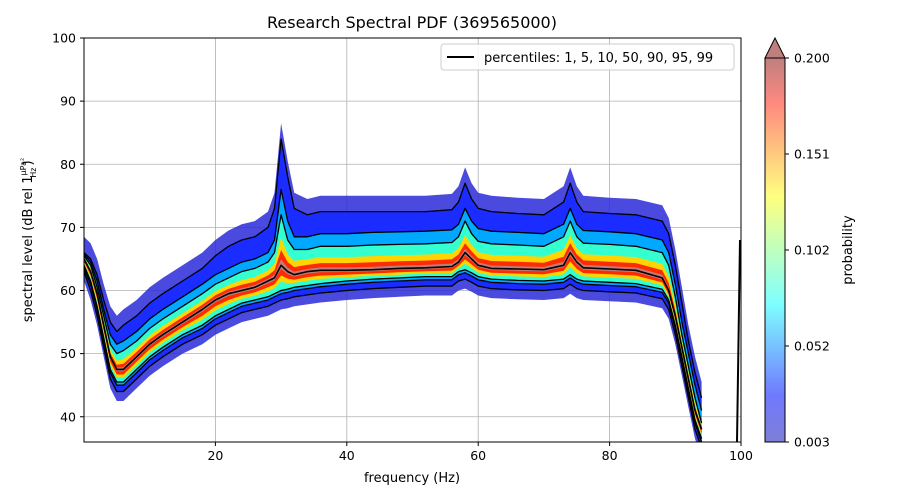  I want to click on y-axis-ticks: 40 50 60 70 80 90 100, so click(68, 227).